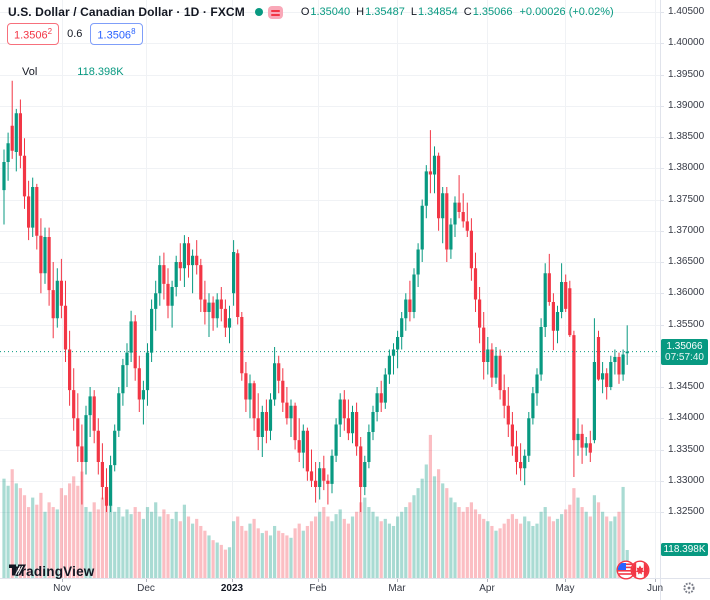 The height and width of the screenshot is (600, 710). What do you see at coordinates (467, 12) in the screenshot?
I see `close-label: C` at bounding box center [467, 12].